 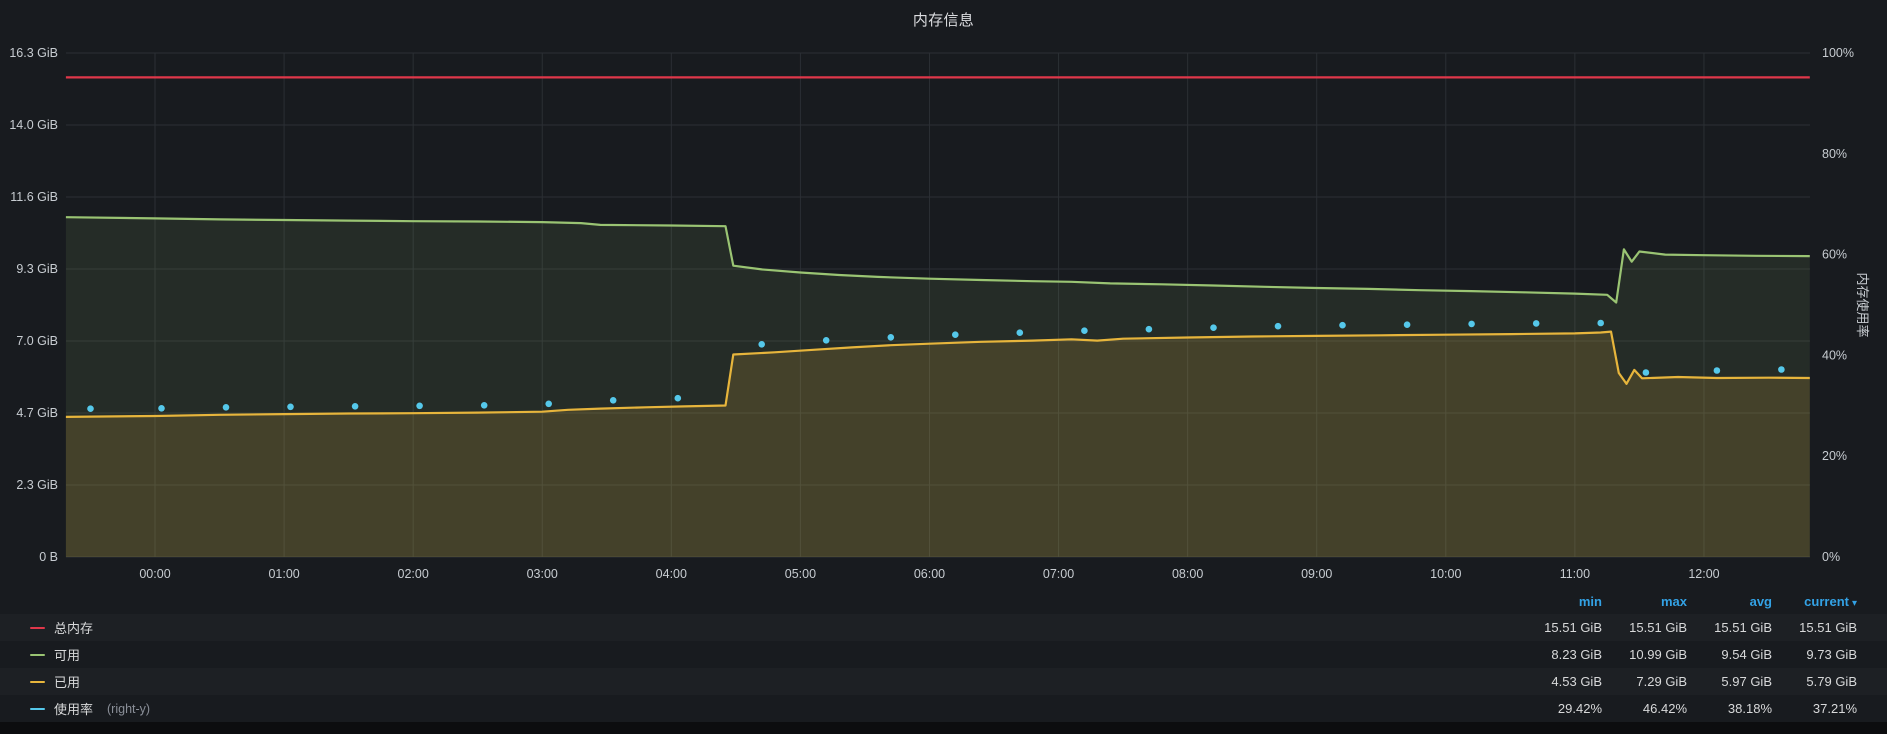 What do you see at coordinates (33, 125) in the screenshot?
I see `y-left-tick-label: 14.0 GiB` at bounding box center [33, 125].